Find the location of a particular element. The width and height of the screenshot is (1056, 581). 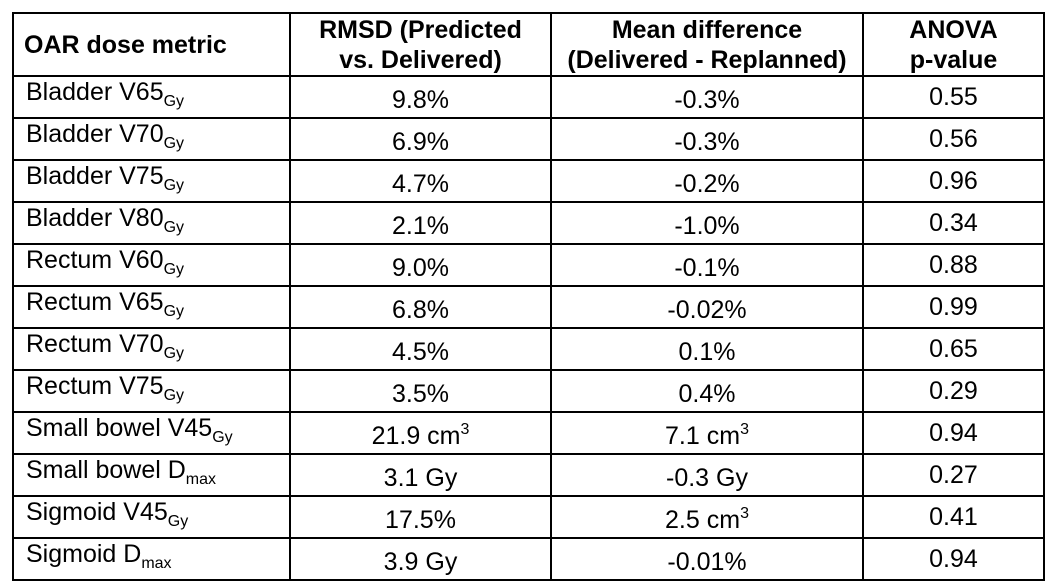

metric-base: Small bowel V45 is located at coordinates (119, 428).